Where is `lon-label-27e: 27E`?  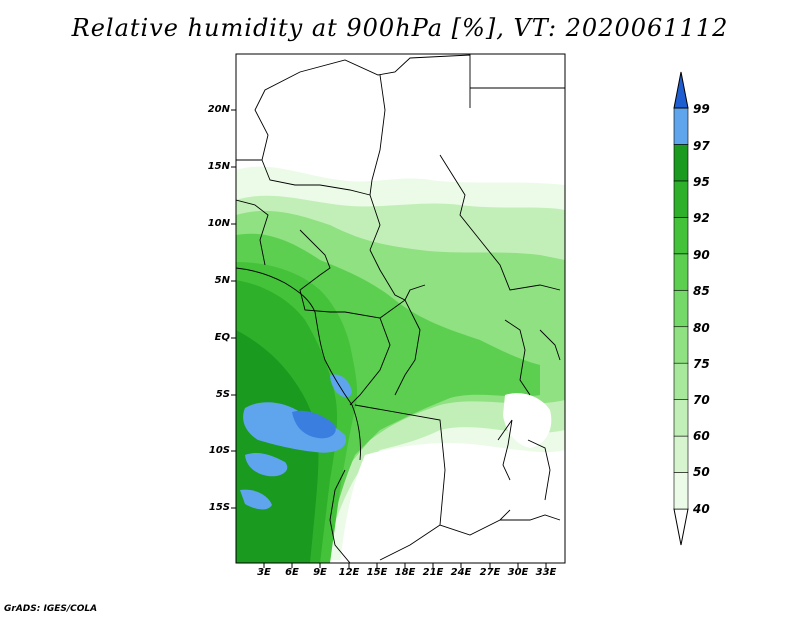 lon-label-27e: 27E is located at coordinates (490, 572).